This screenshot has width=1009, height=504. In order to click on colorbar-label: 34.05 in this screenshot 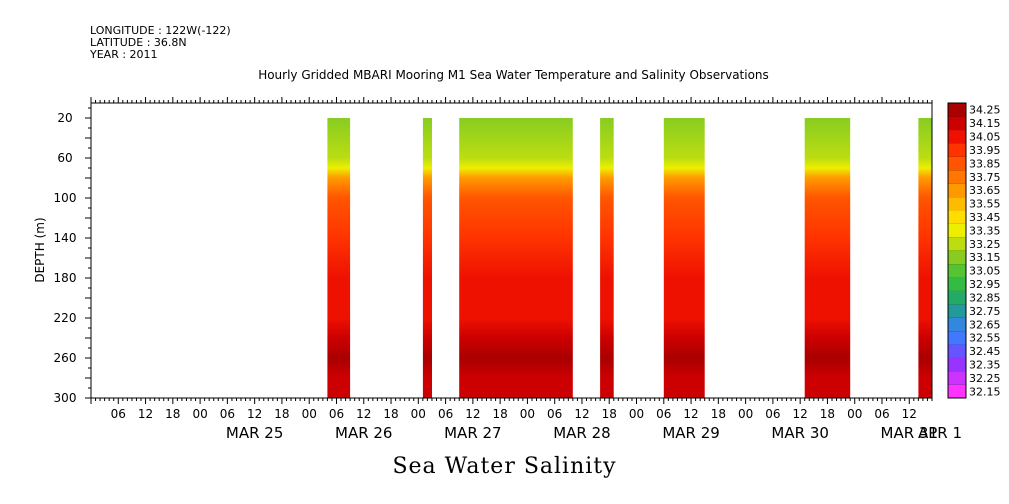, I will do `click(985, 137)`.